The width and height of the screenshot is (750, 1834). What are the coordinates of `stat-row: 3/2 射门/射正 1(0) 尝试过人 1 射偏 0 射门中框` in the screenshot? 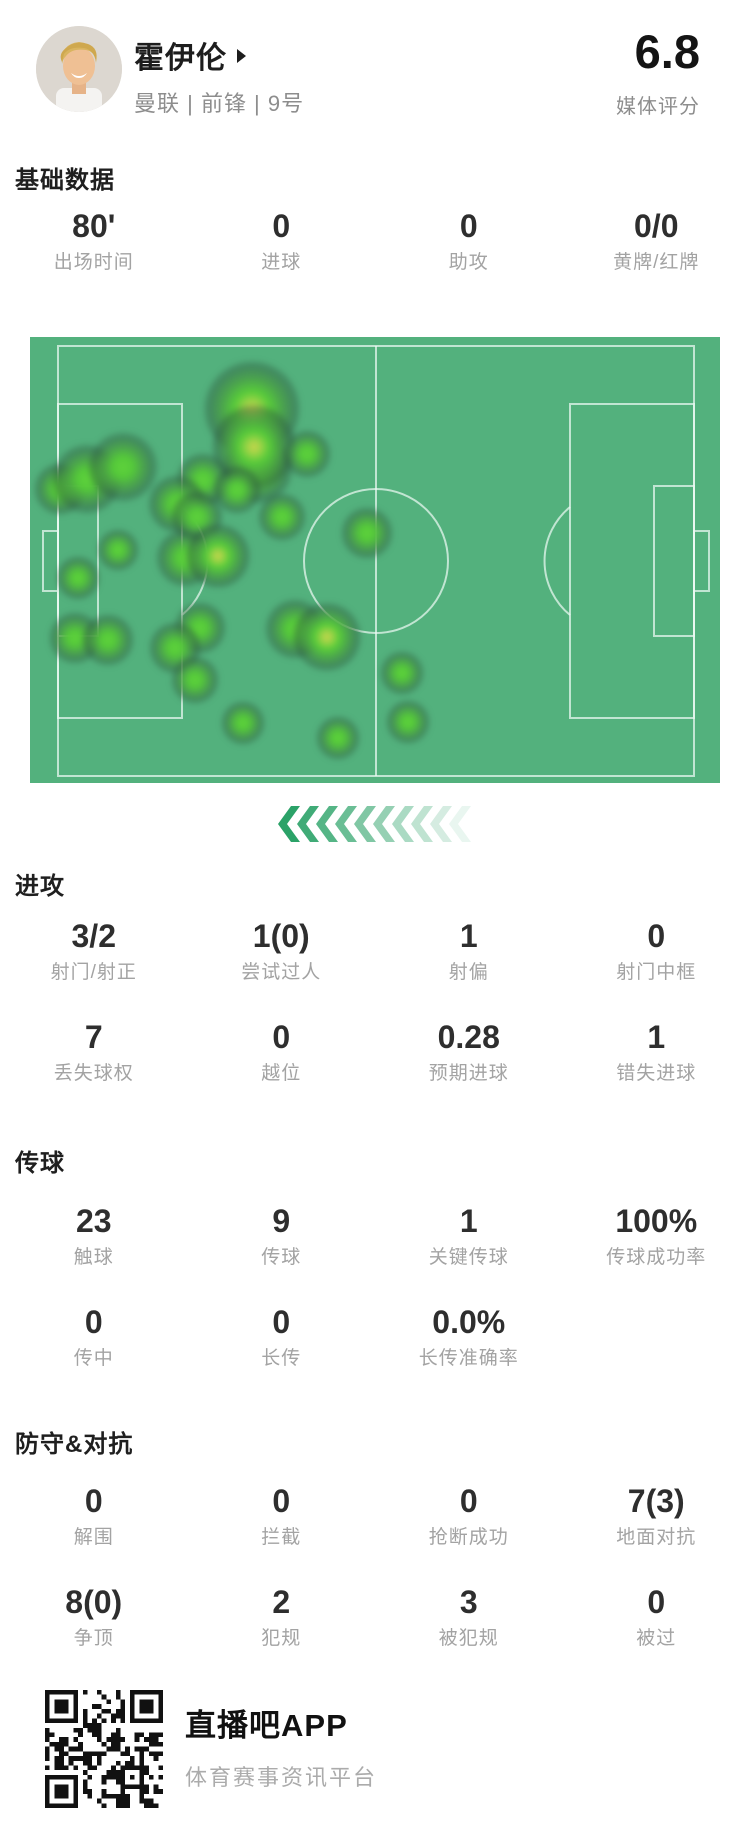 It's located at (375, 951).